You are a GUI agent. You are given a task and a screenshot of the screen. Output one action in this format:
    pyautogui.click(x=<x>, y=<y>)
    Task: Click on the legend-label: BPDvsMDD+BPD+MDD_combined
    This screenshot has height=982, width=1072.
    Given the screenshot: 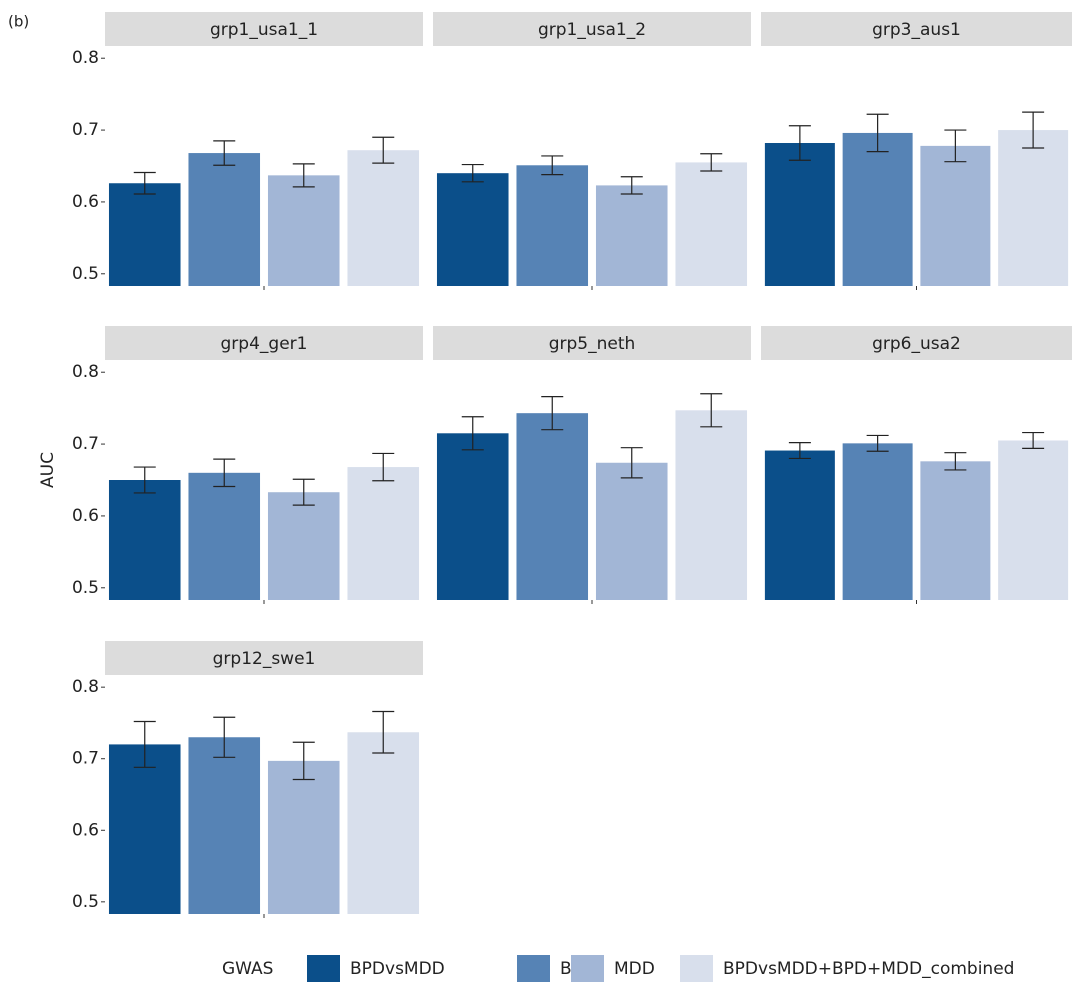 What is the action you would take?
    pyautogui.click(x=868, y=969)
    